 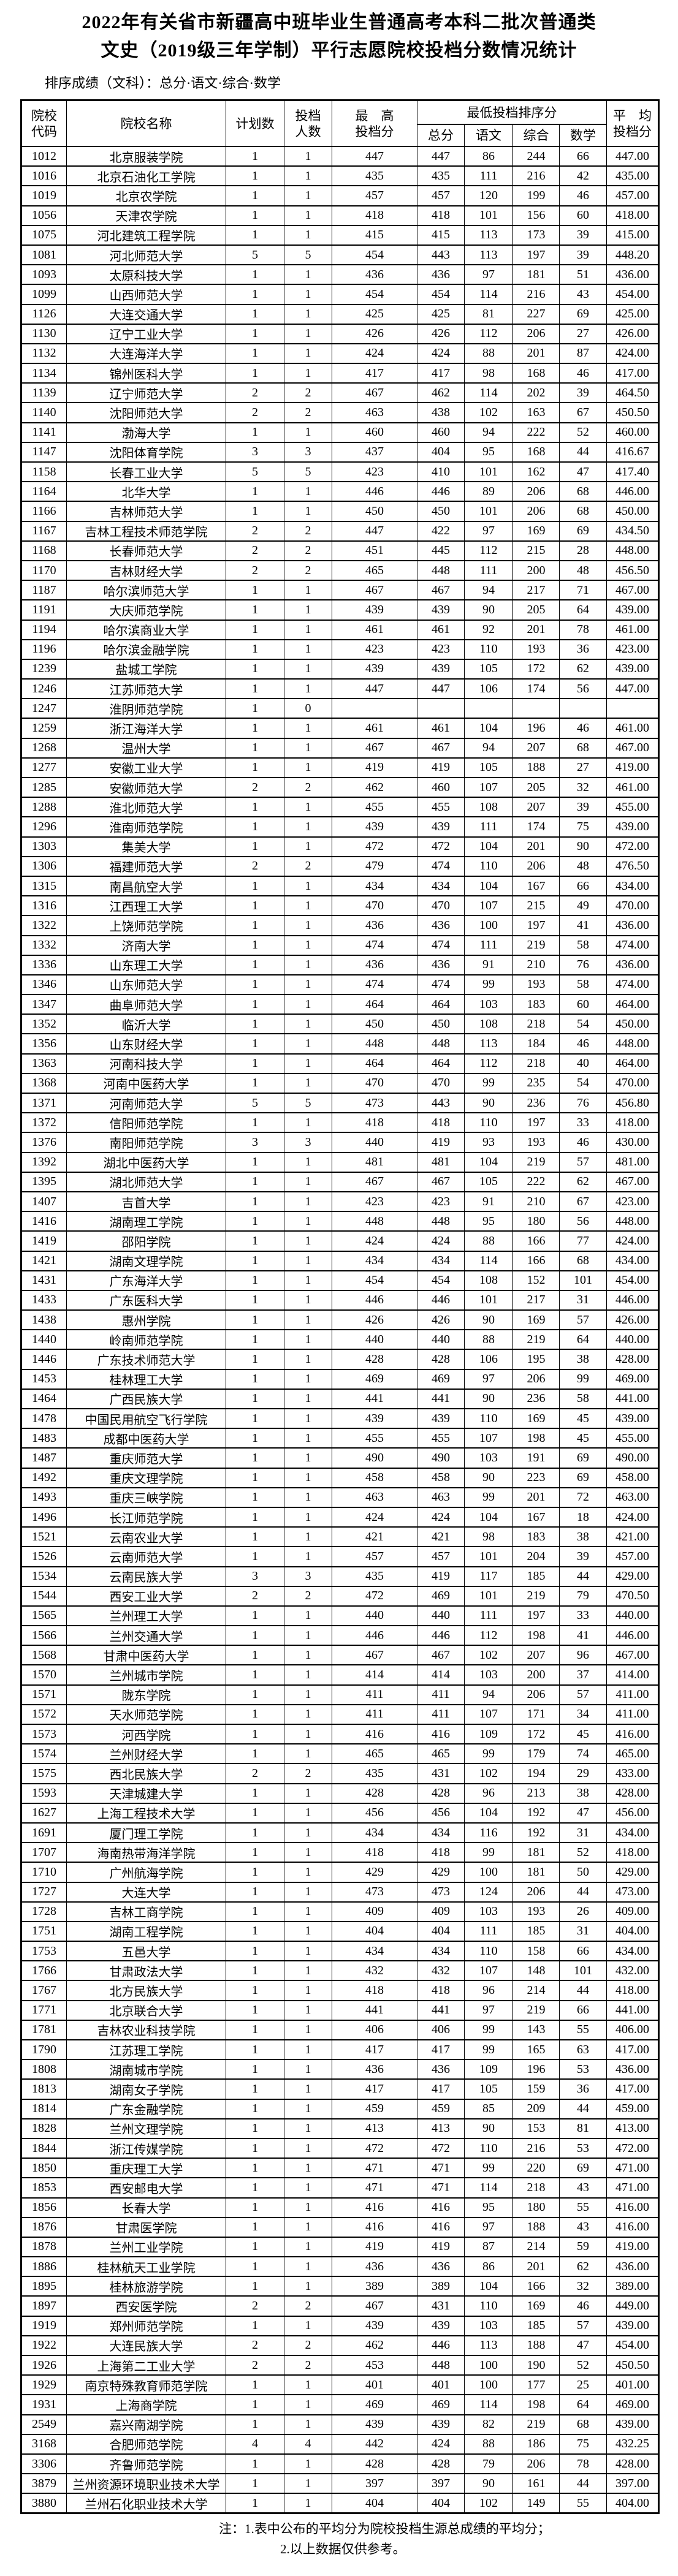 What do you see at coordinates (632, 2365) in the screenshot?
I see `cell-avg-score: 450.50` at bounding box center [632, 2365].